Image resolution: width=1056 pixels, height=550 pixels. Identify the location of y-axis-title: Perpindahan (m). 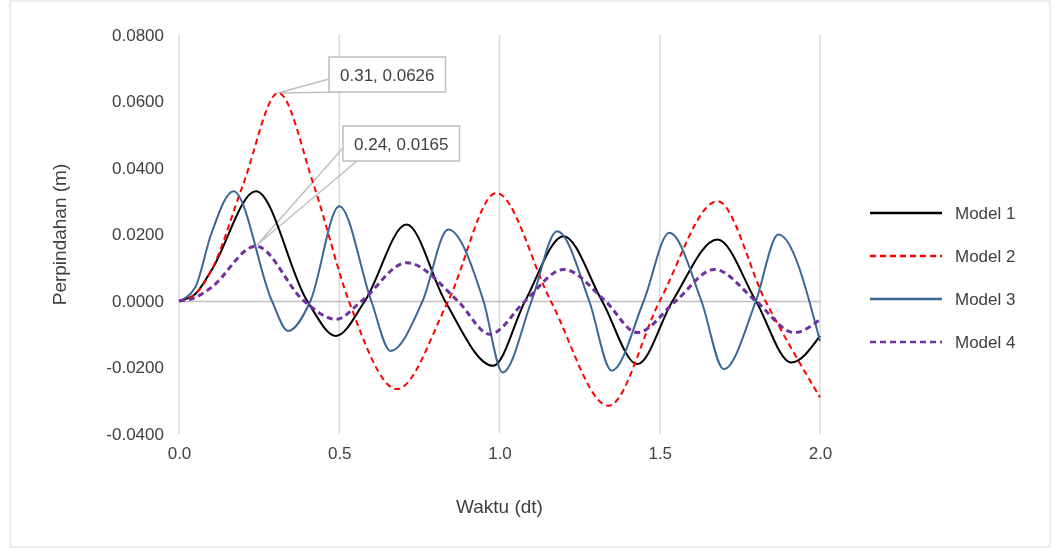
(59, 234).